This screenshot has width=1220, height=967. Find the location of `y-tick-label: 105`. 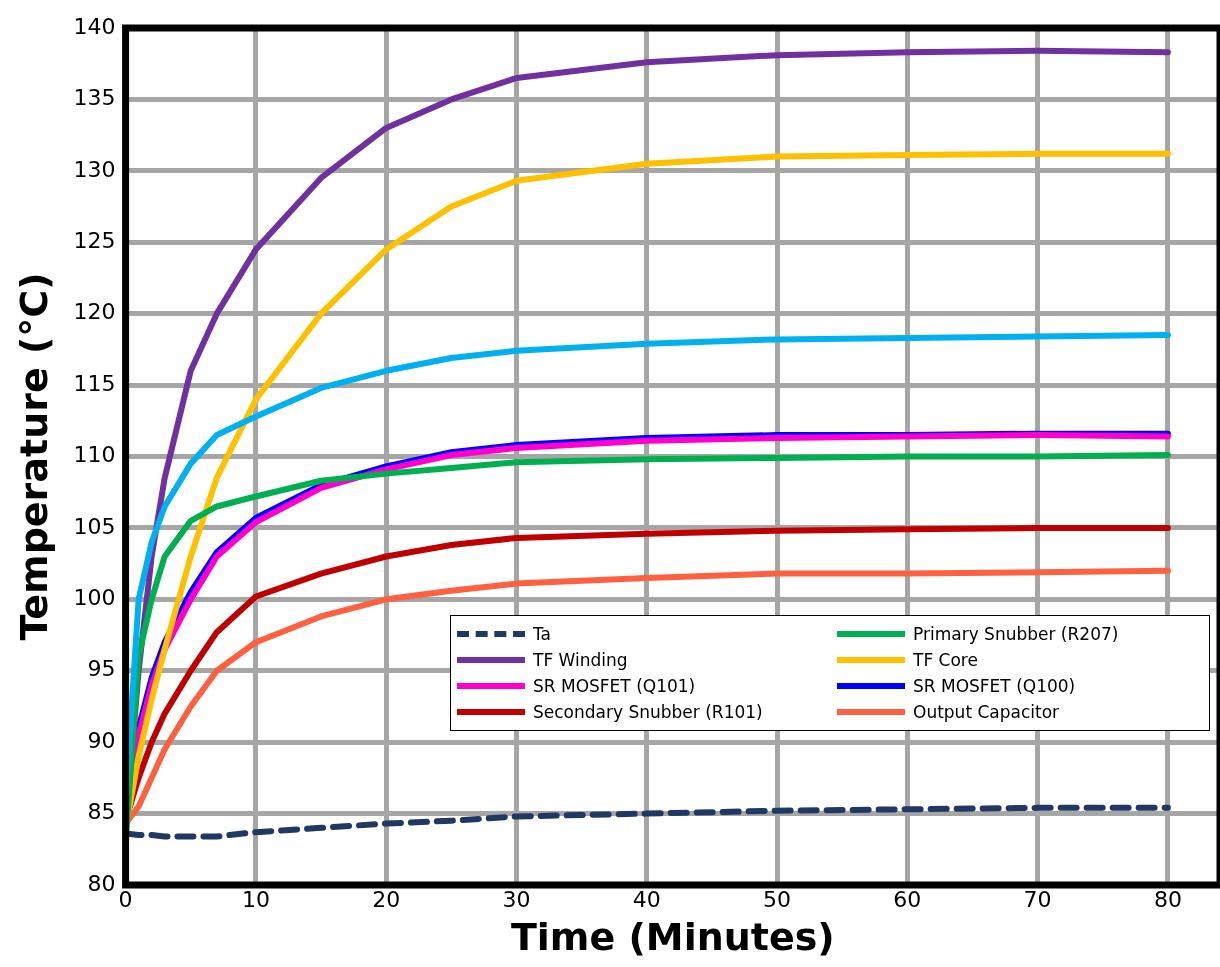

y-tick-label: 105 is located at coordinates (94, 526).